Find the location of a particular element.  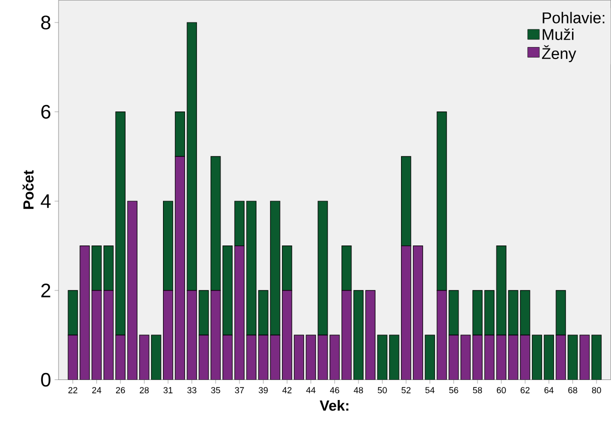

x-tick-label: 44 is located at coordinates (311, 390).